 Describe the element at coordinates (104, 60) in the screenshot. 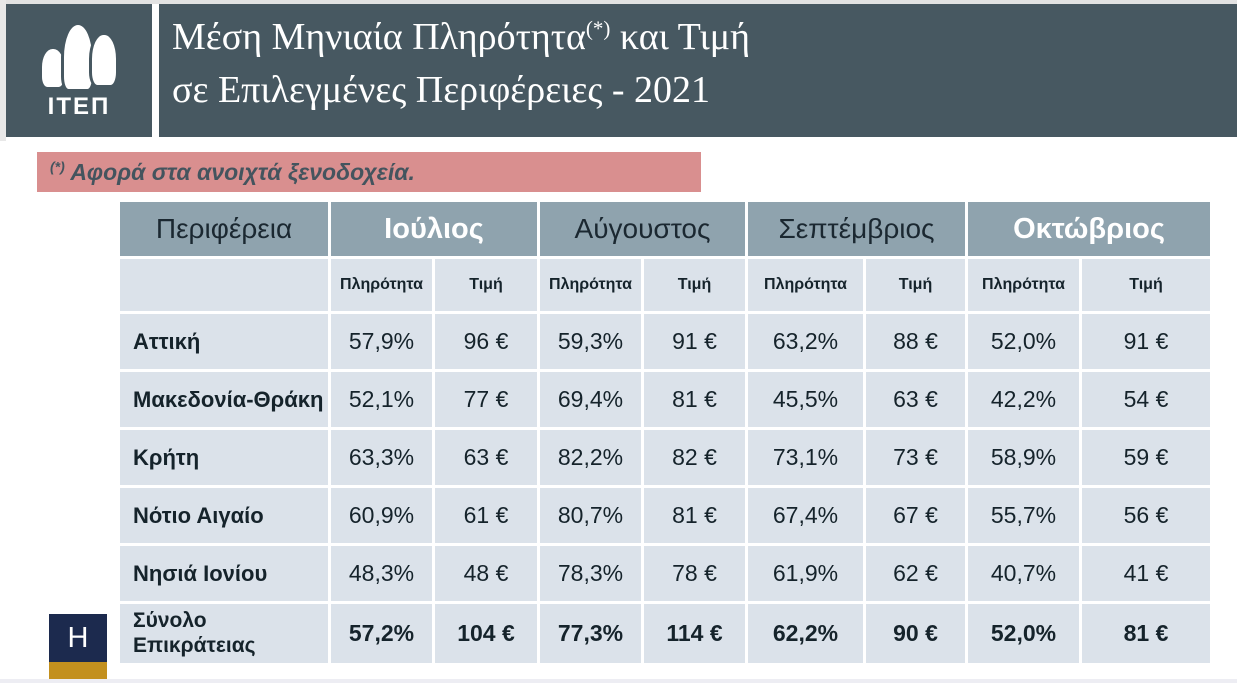

I see `itep-logo-shape-right` at that location.